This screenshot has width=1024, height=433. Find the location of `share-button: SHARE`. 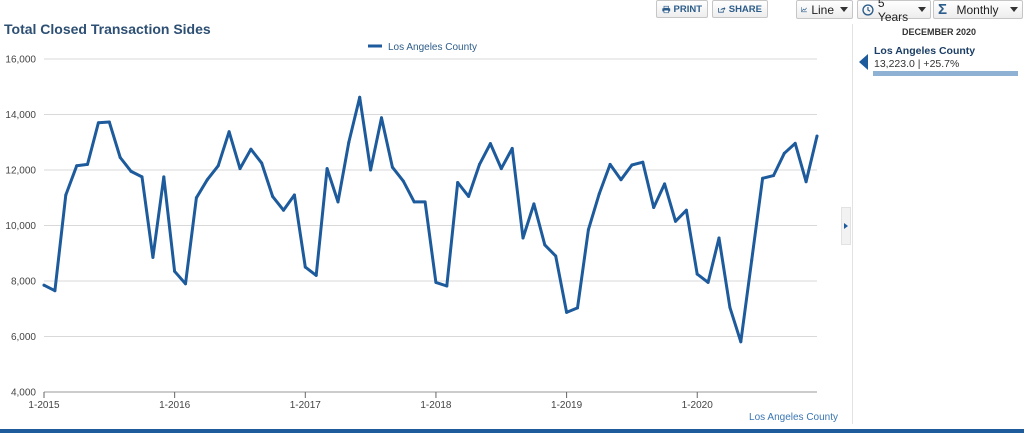

share-button: SHARE is located at coordinates (740, 9).